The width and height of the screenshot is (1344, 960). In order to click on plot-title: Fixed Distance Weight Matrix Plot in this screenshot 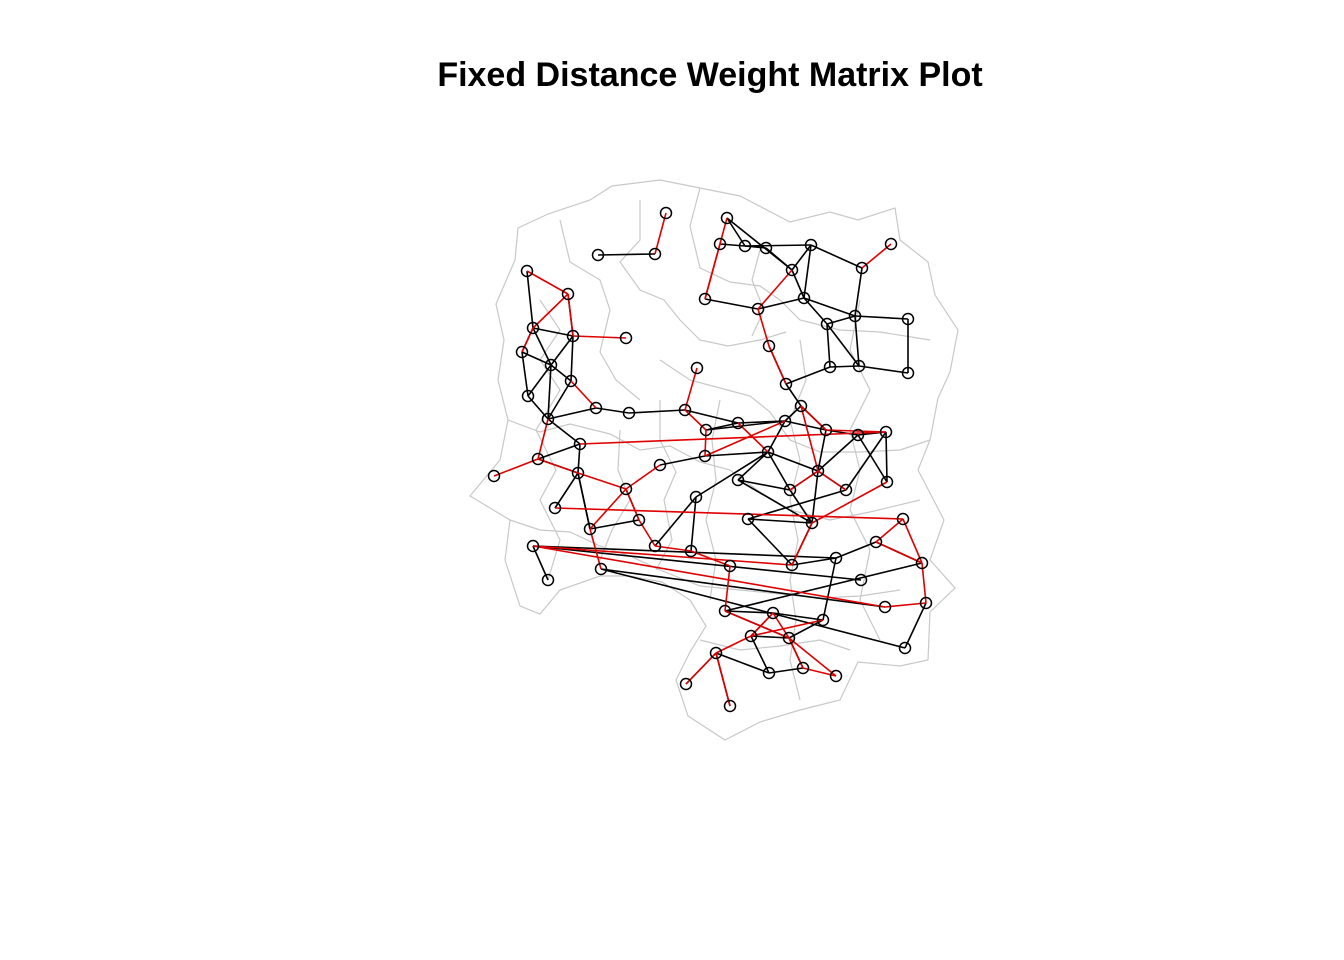, I will do `click(710, 75)`.